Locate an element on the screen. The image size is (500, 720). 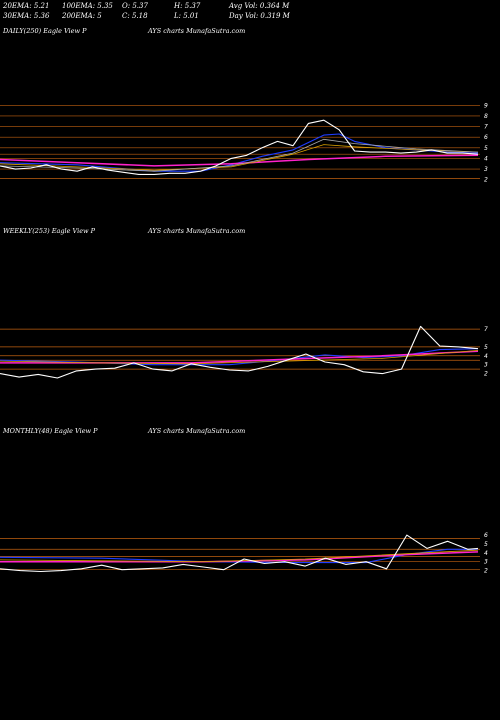
monthly-panel-title: MONTHLY(48) Eagle View P is located at coordinates (50, 431).